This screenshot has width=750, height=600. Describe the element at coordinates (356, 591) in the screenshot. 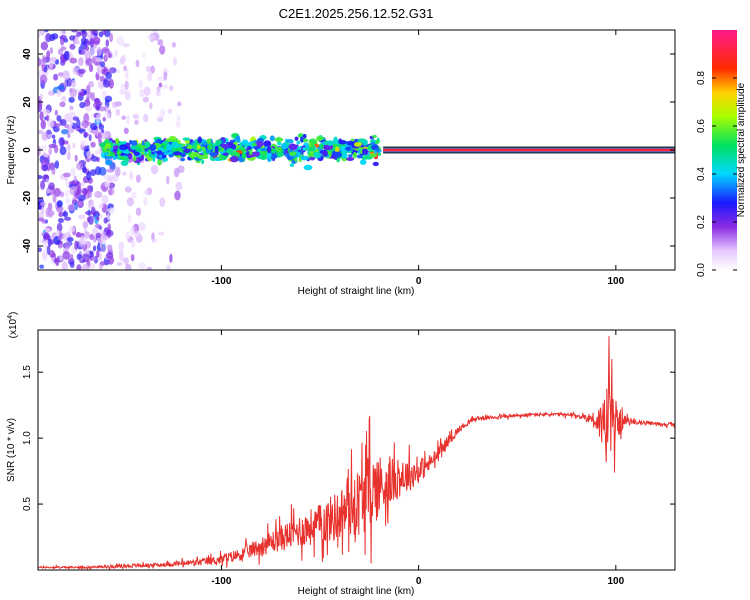

I see `snr-x-axis-label: Height of straight line (km)` at that location.